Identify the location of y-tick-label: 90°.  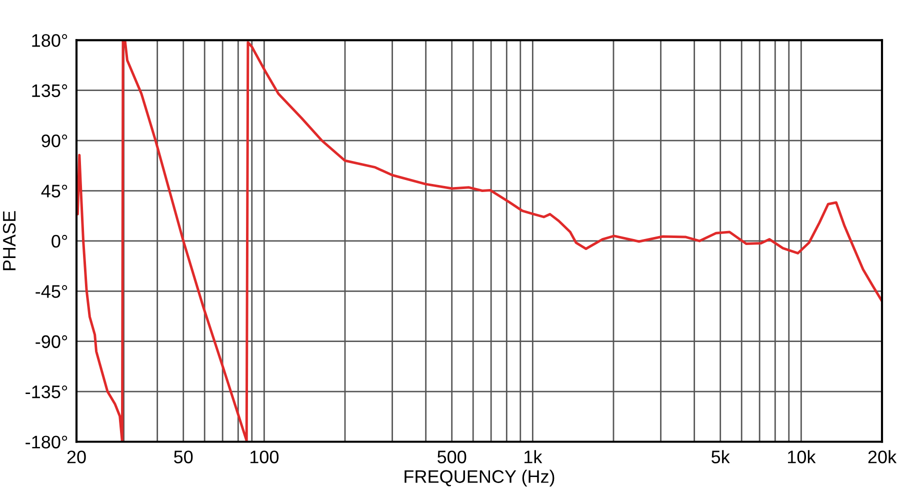
(55, 141).